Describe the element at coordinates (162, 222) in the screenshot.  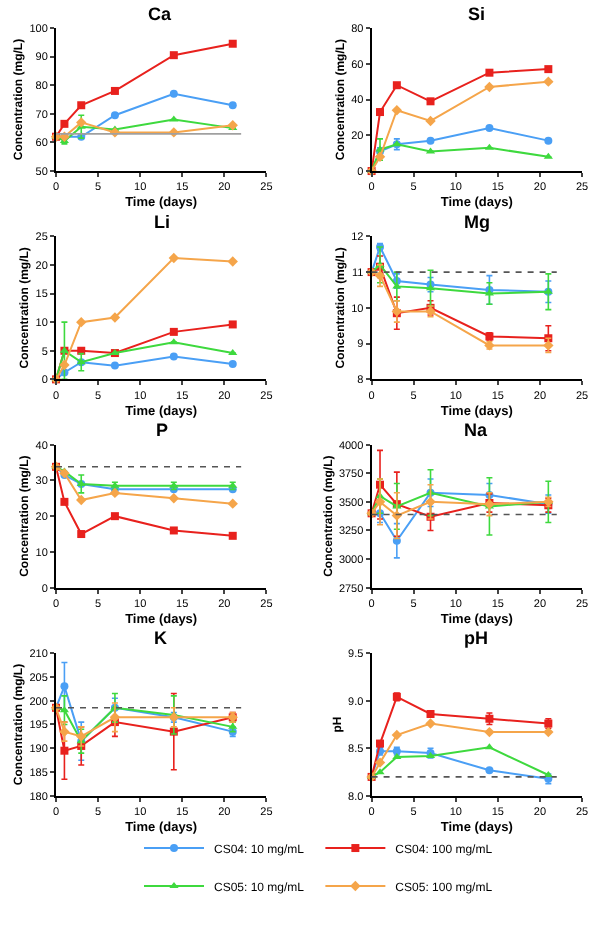
I see `chart-title: Li` at that location.